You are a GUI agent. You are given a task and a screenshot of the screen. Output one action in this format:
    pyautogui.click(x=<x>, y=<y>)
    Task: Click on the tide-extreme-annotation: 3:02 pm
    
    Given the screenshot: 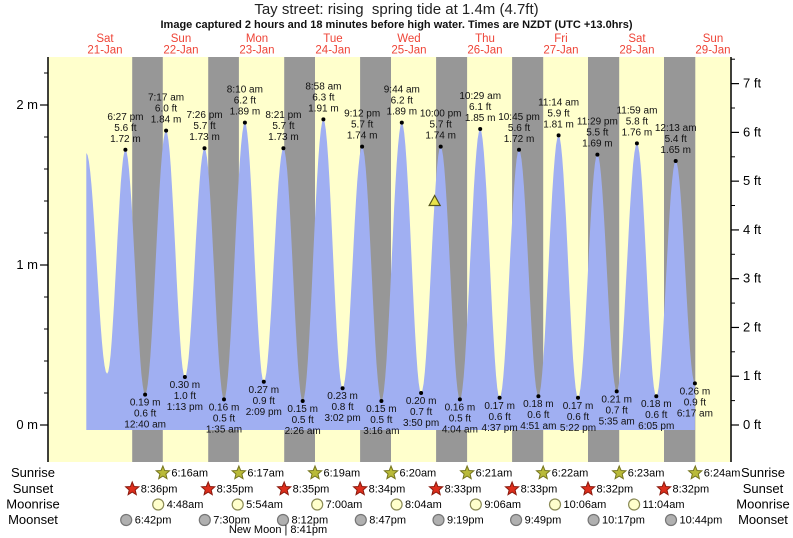 What is the action you would take?
    pyautogui.click(x=343, y=418)
    